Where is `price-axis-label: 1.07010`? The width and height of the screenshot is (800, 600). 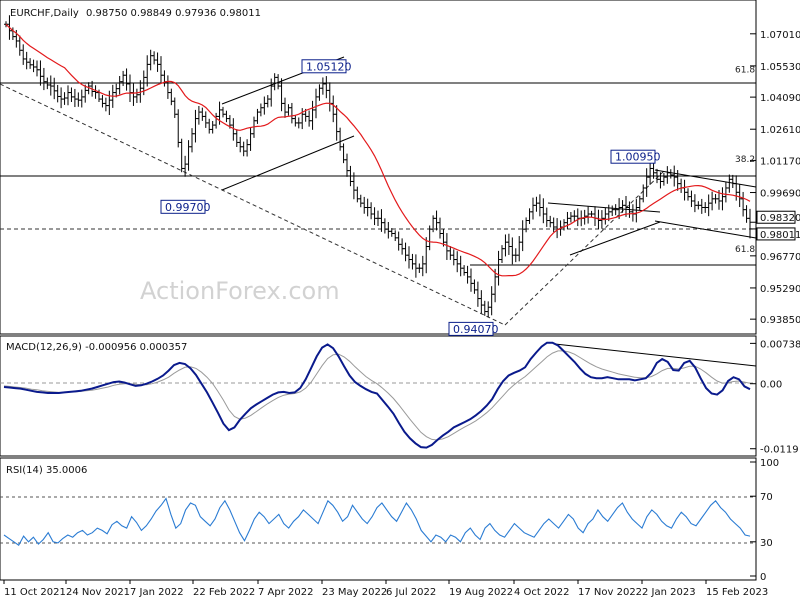
price-axis-label: 1.07010 is located at coordinates (780, 35).